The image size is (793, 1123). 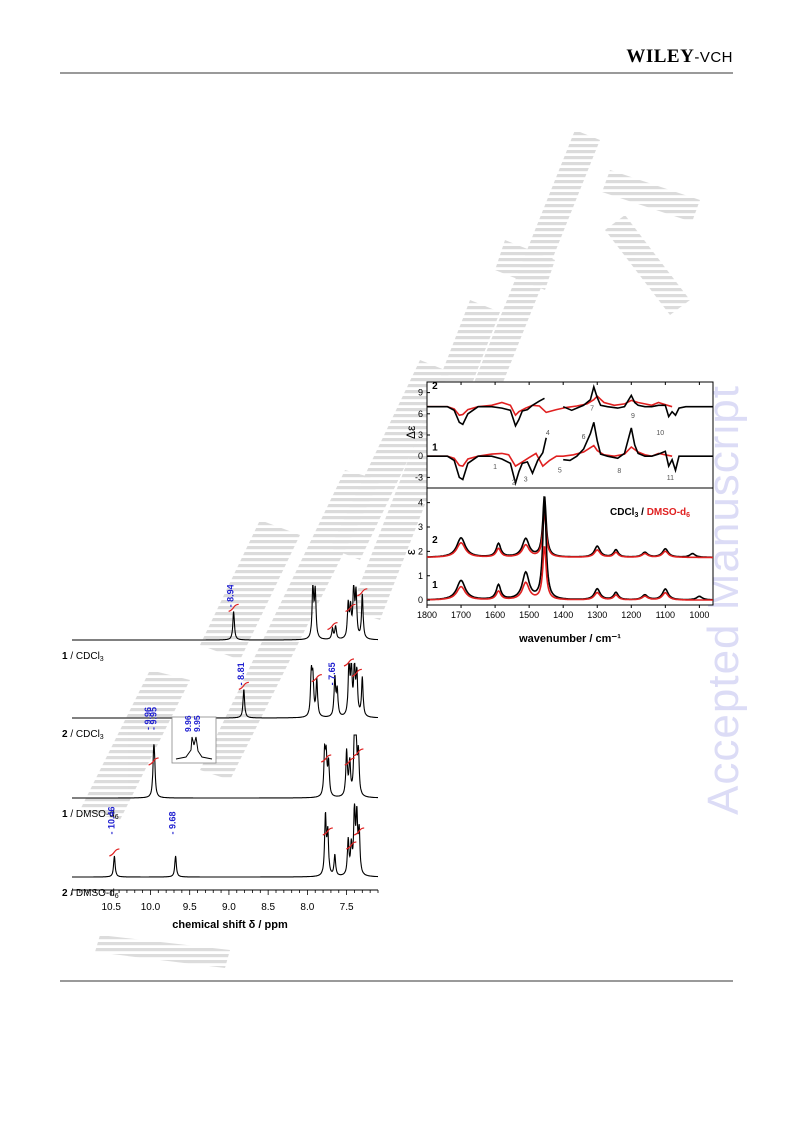 What do you see at coordinates (427, 615) in the screenshot?
I see `ir-xtick-label: 1800` at bounding box center [427, 615].